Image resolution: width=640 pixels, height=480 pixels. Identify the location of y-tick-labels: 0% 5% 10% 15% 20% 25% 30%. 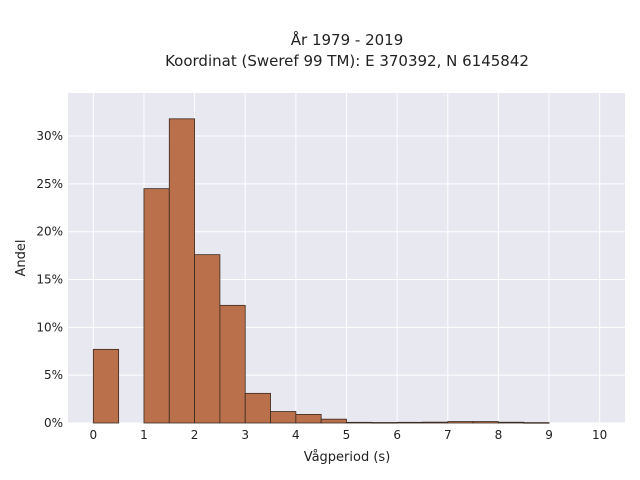
(49, 279).